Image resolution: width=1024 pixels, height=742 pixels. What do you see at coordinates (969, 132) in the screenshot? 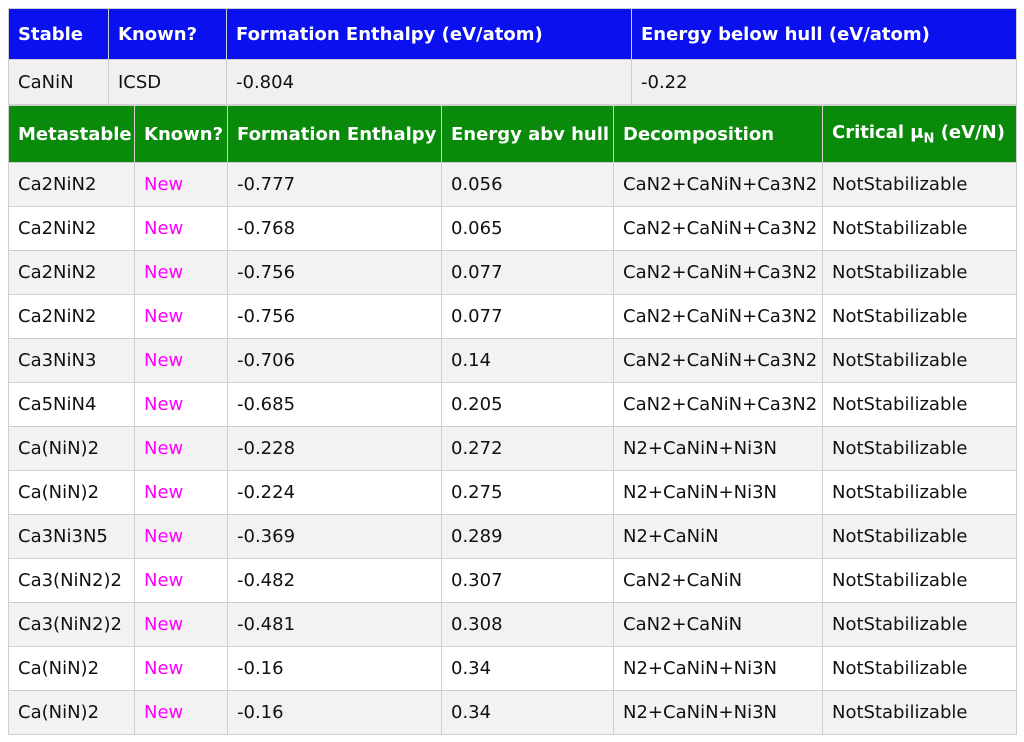
I see `critical-mu-suffix: (eV/N)` at bounding box center [969, 132].